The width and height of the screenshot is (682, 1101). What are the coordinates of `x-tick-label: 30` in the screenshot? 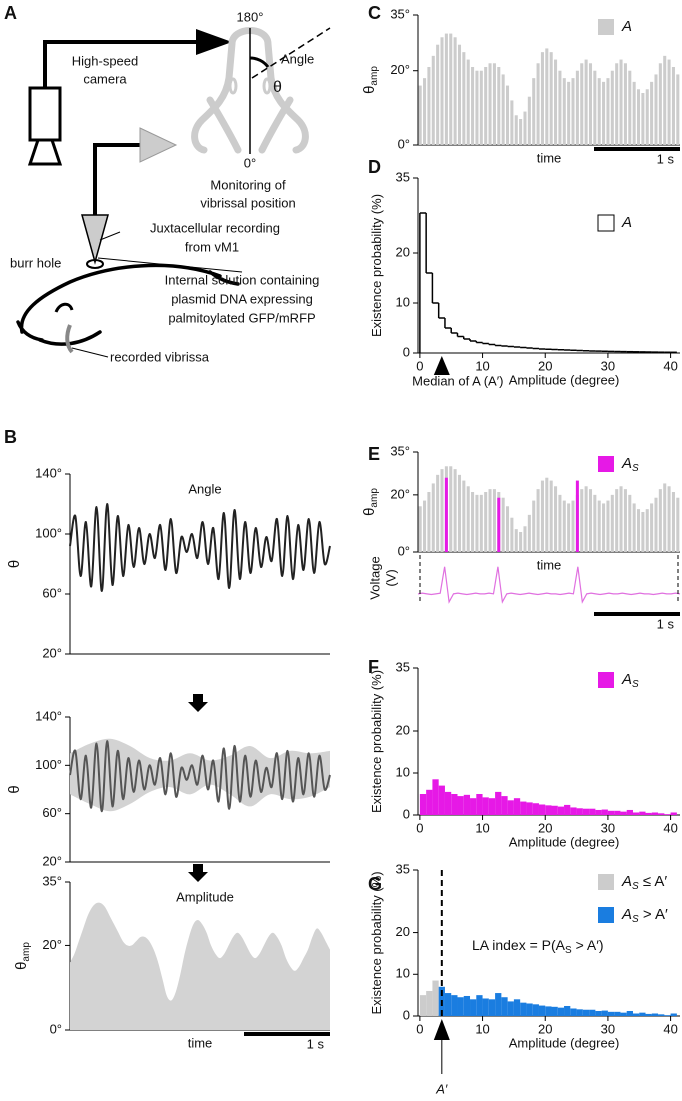 It's located at (608, 1028).